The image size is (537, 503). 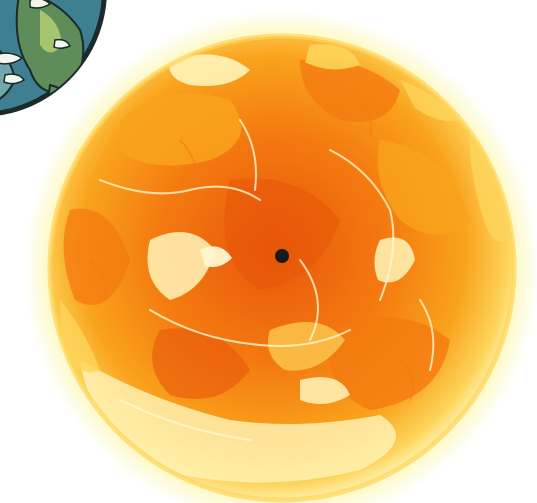 I want to click on planet, so click(x=53, y=58).